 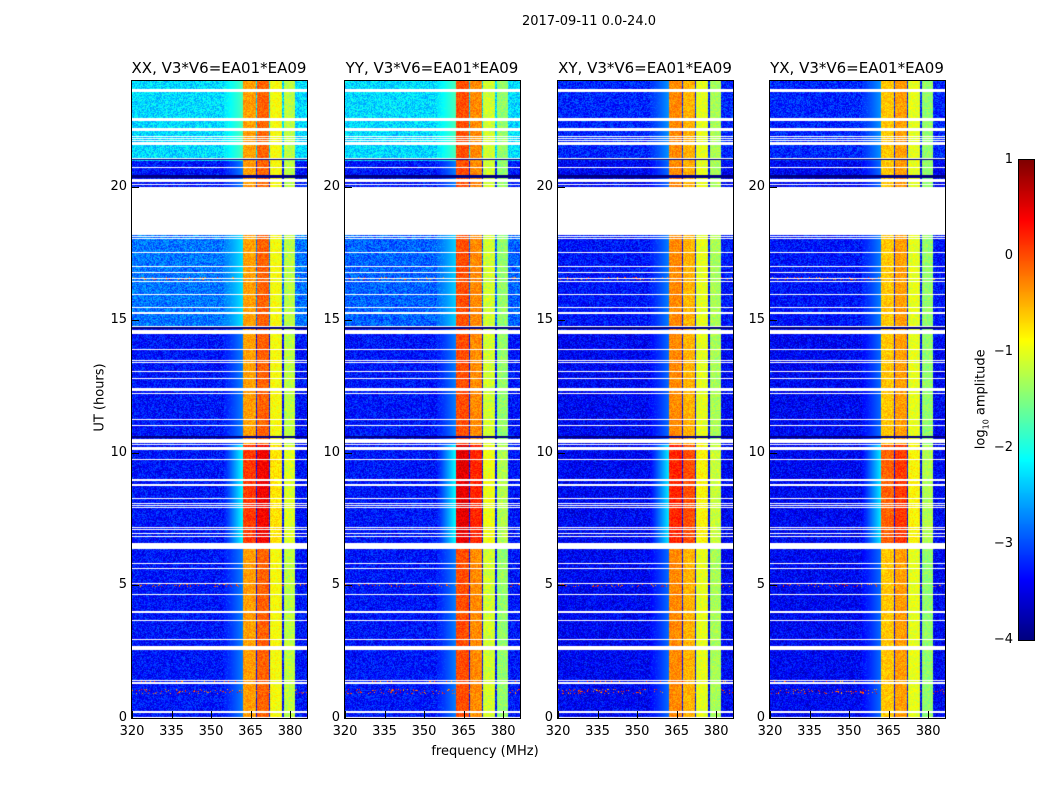 What do you see at coordinates (485, 751) in the screenshot?
I see `x-axis-label: frequency (MHz)` at bounding box center [485, 751].